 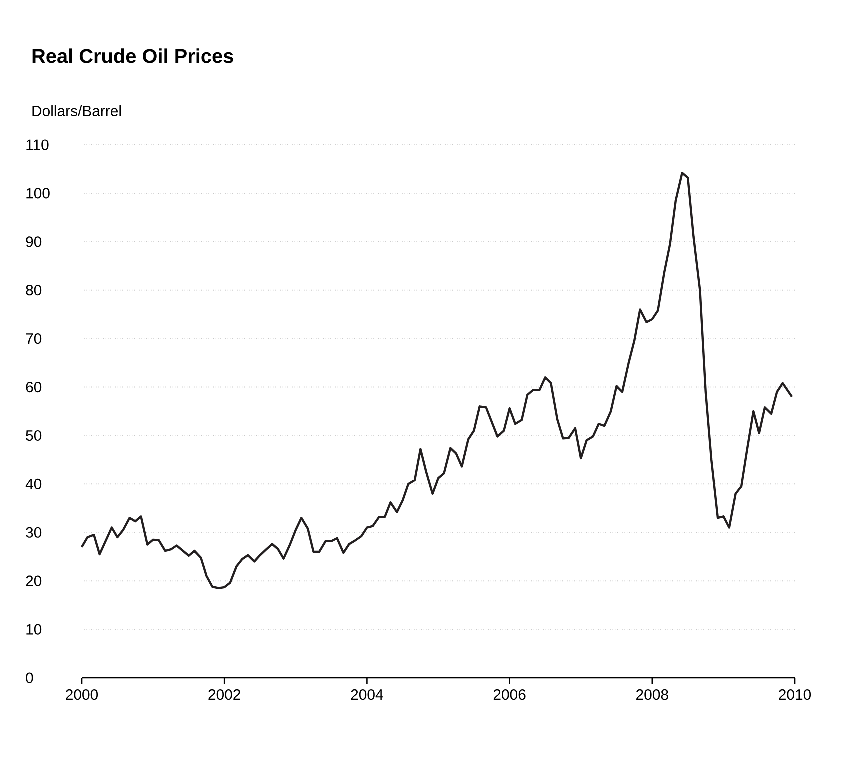 I want to click on y-axis-title: Dollars/Barrel, so click(x=77, y=111).